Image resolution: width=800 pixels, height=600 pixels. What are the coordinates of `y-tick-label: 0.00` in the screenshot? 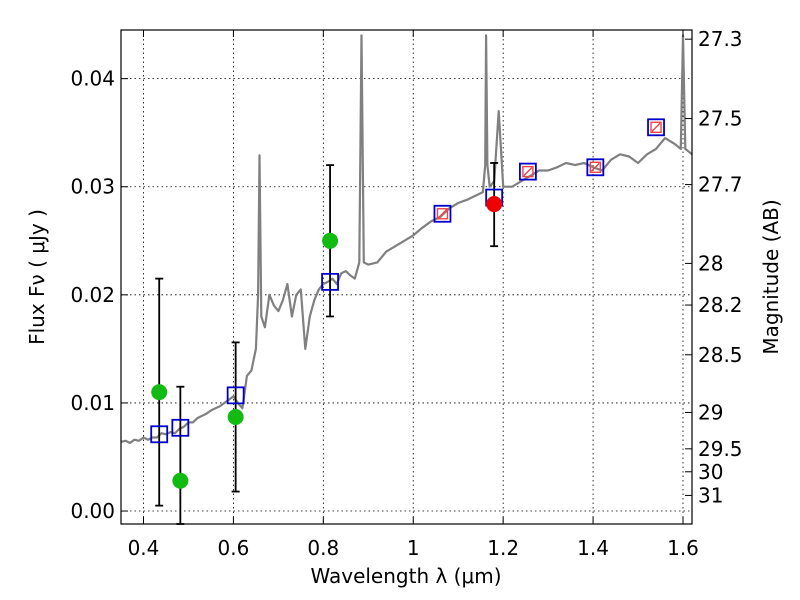 It's located at (92, 511).